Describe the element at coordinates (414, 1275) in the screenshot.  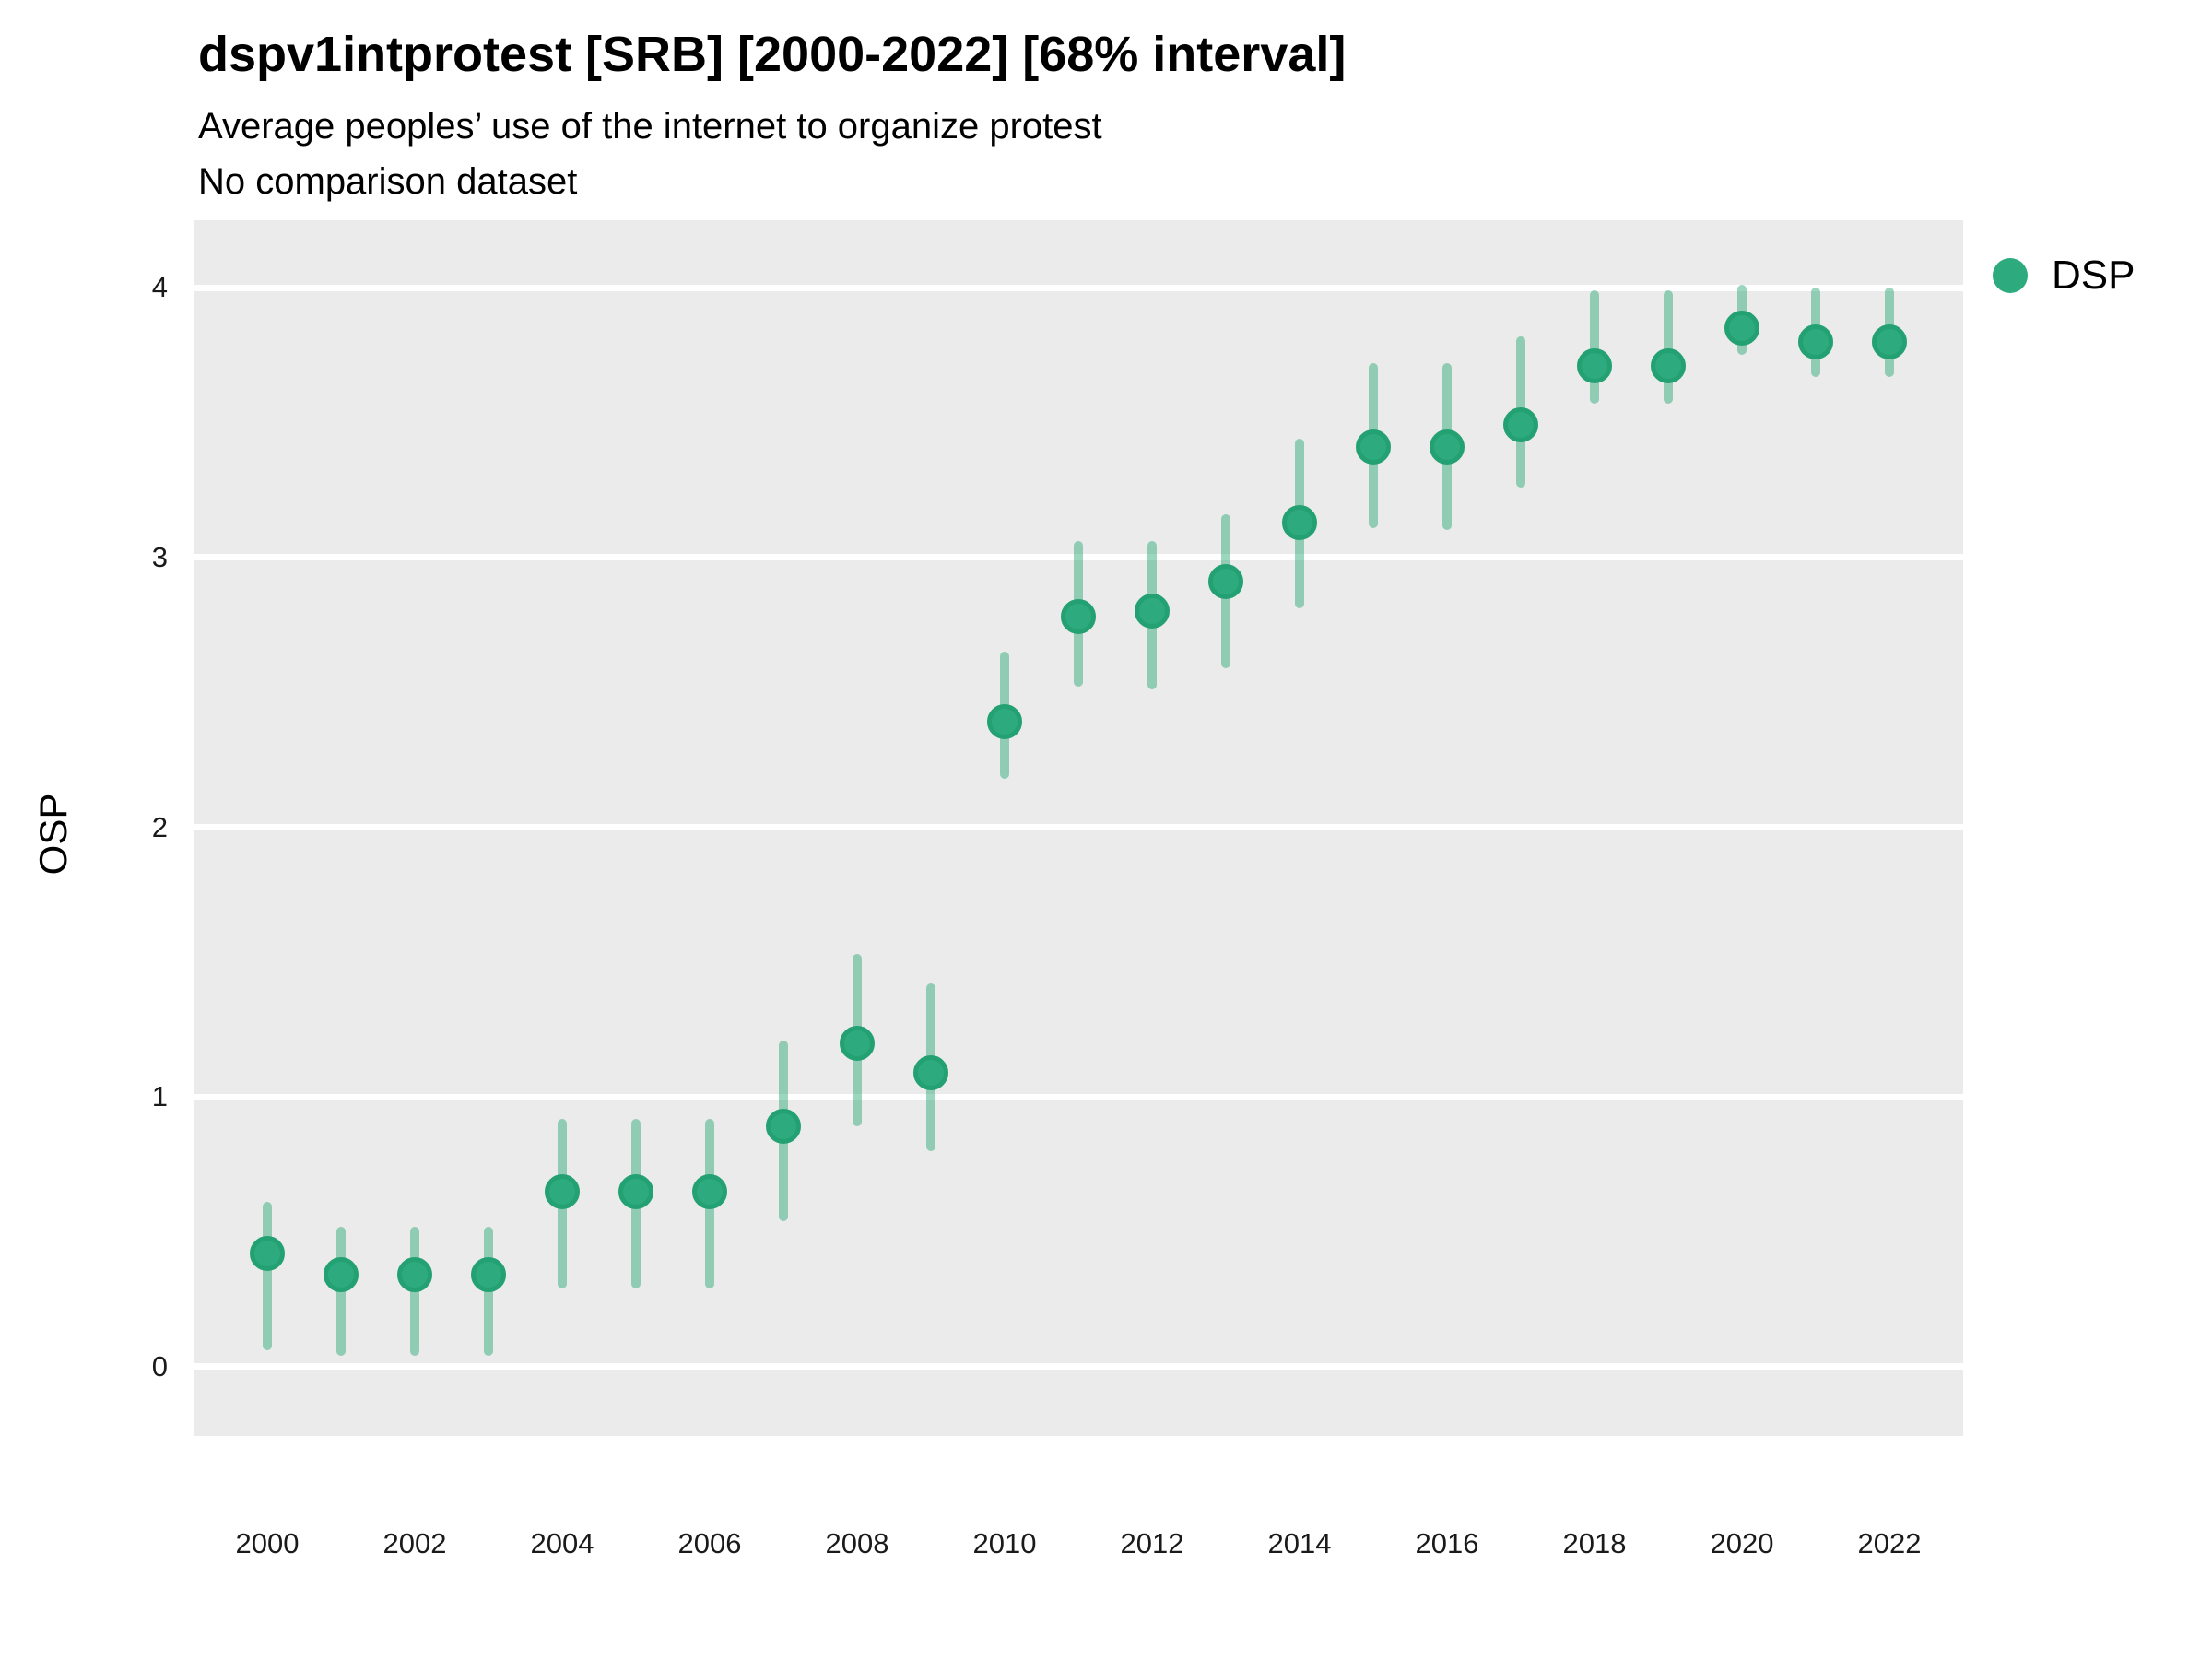
I see `data-point-2002` at that location.